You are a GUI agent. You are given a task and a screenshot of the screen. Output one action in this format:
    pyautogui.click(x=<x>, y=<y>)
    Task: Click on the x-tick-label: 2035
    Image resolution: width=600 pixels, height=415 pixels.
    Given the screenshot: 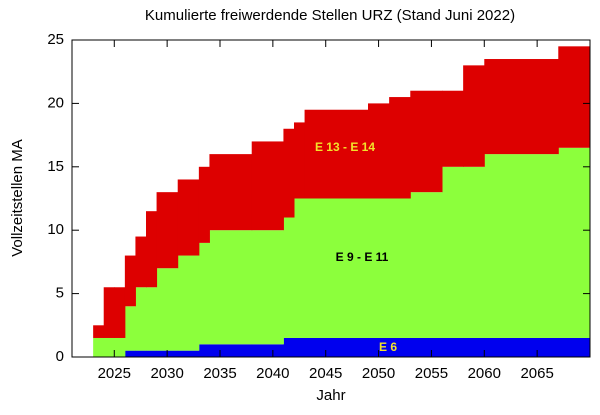 What is the action you would take?
    pyautogui.click(x=219, y=373)
    